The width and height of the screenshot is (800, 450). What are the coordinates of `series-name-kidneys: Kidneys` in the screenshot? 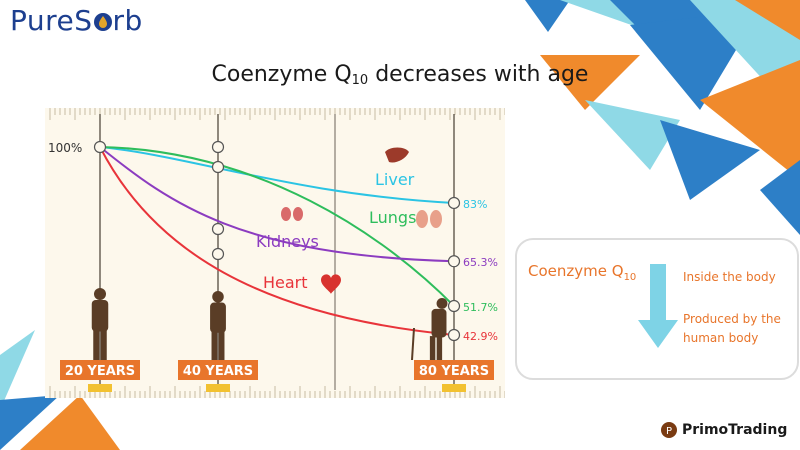 It's located at (287, 241).